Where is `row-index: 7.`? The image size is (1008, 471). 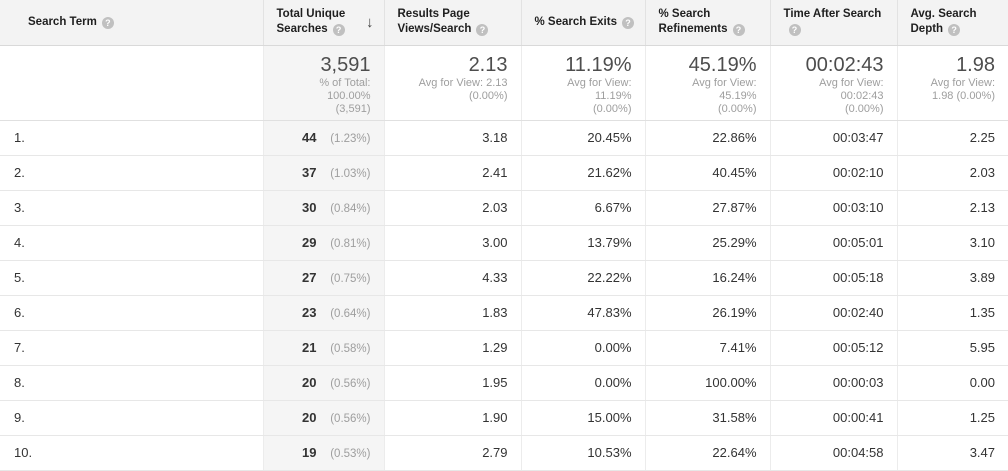
row-index: 7. is located at coordinates (19, 347).